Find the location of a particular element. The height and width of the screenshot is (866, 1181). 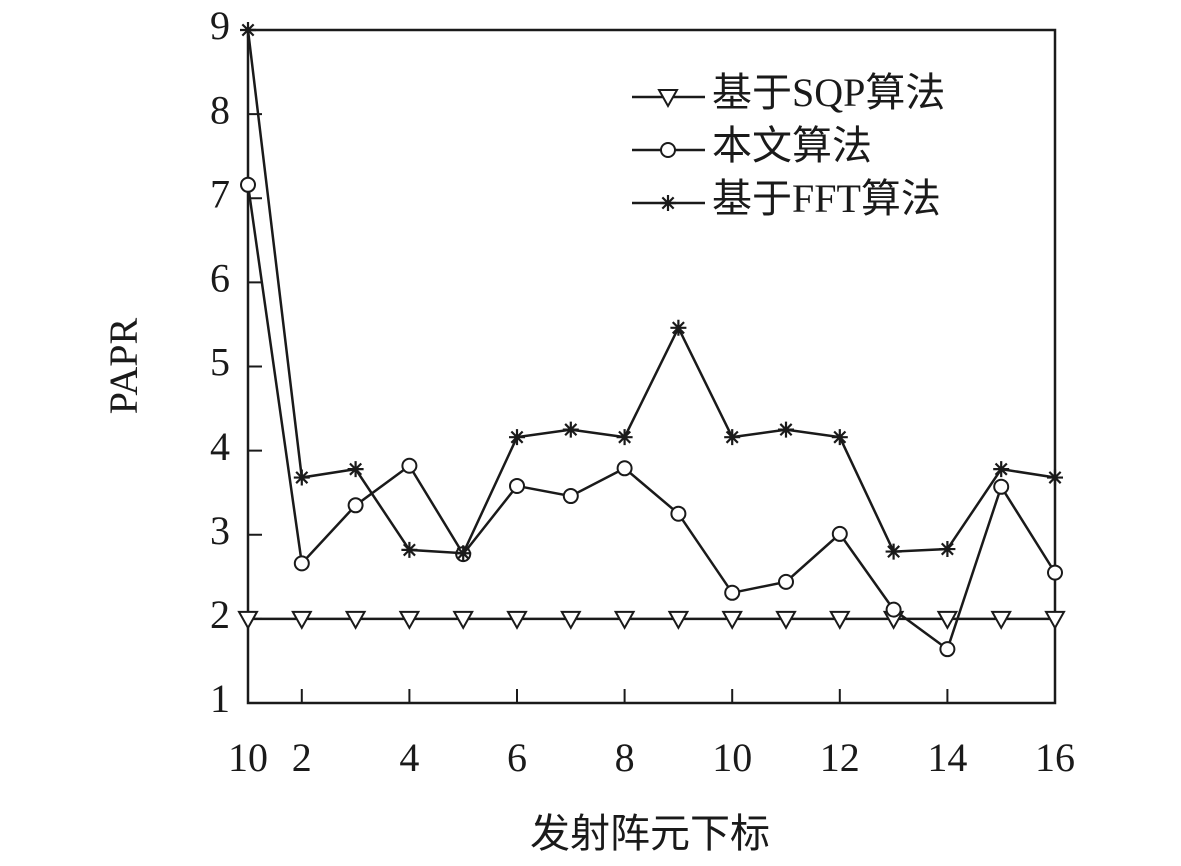

x-tick-label: 14 is located at coordinates (947, 757).